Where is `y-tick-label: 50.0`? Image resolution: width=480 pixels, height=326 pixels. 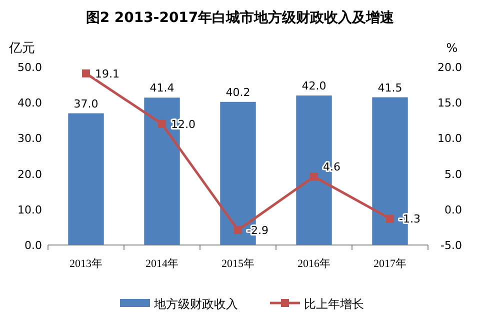 y-tick-label: 50.0 is located at coordinates (30, 67).